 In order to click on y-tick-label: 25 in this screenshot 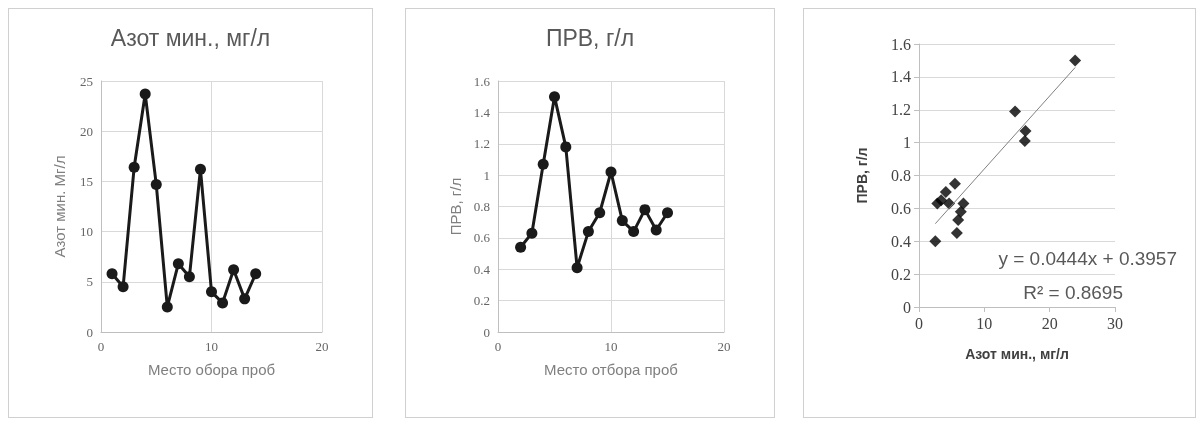, I will do `click(86, 81)`.